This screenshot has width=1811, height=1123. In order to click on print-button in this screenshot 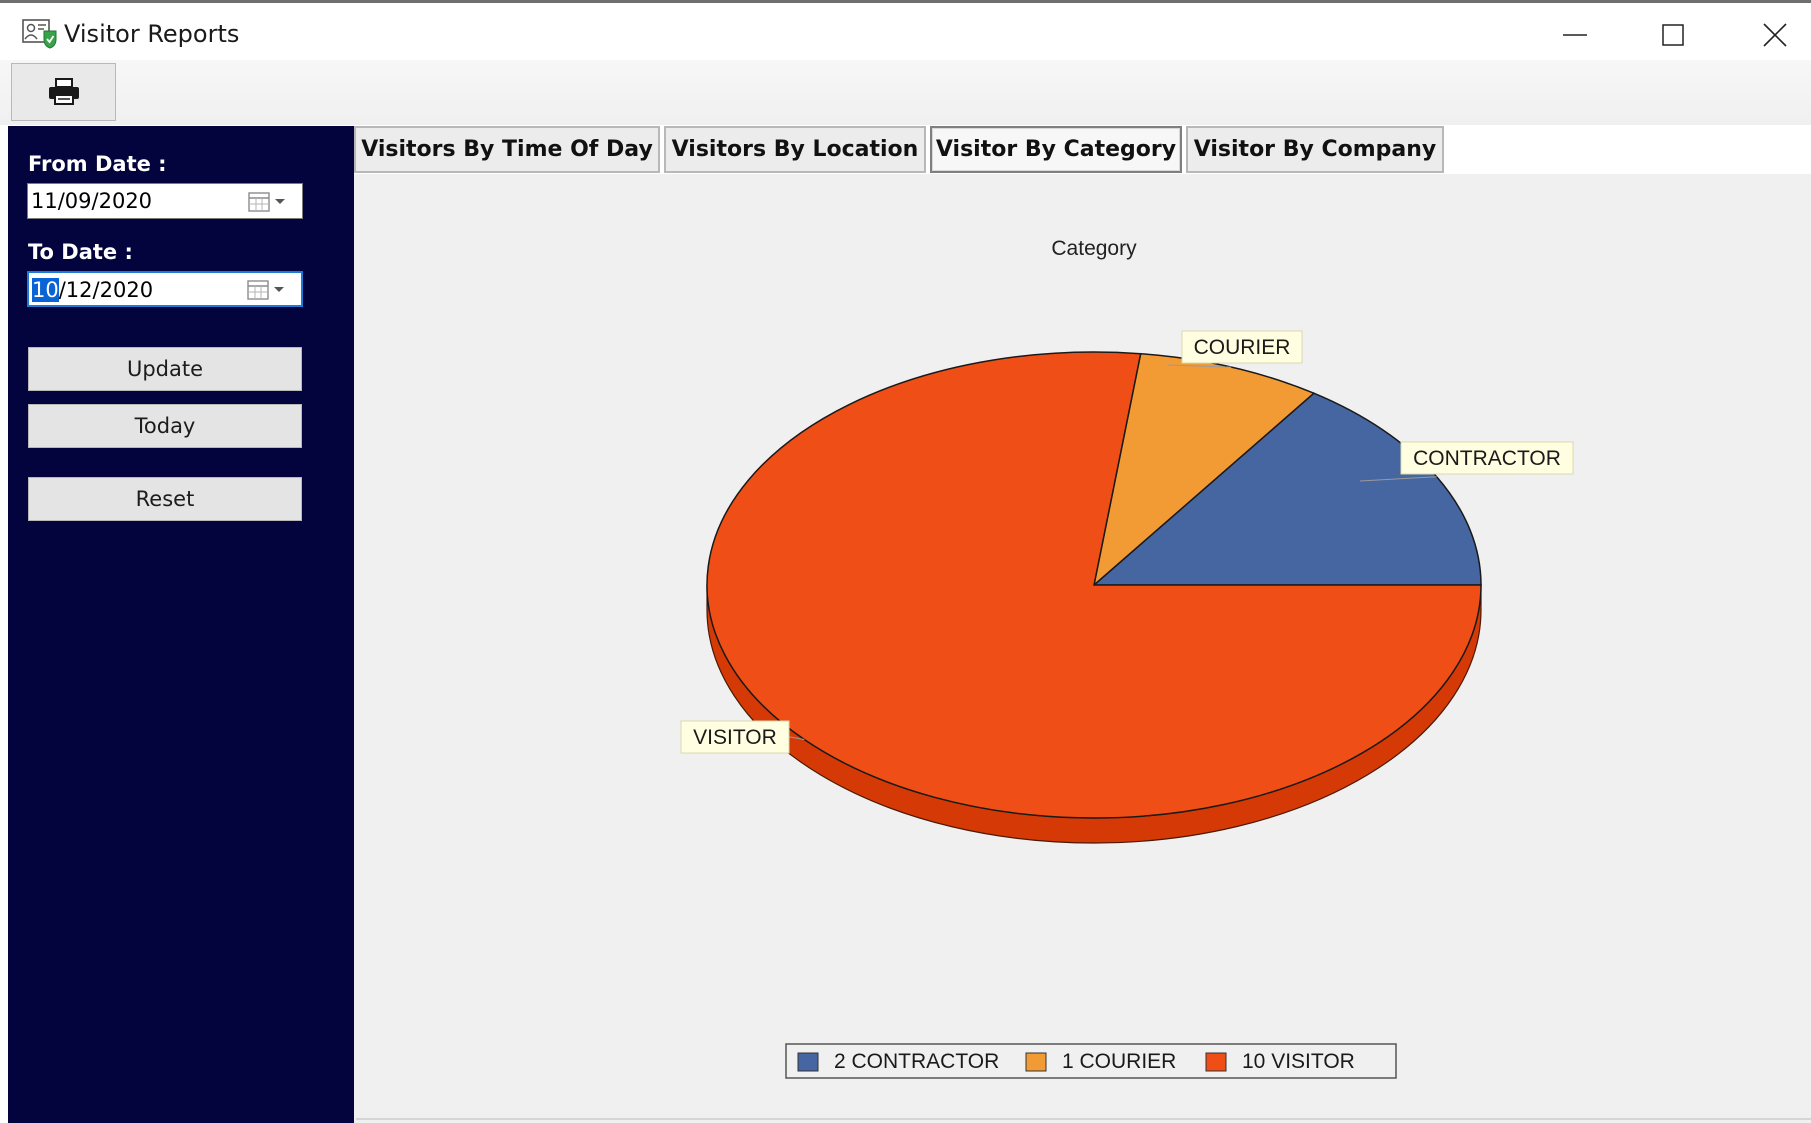, I will do `click(63, 92)`.